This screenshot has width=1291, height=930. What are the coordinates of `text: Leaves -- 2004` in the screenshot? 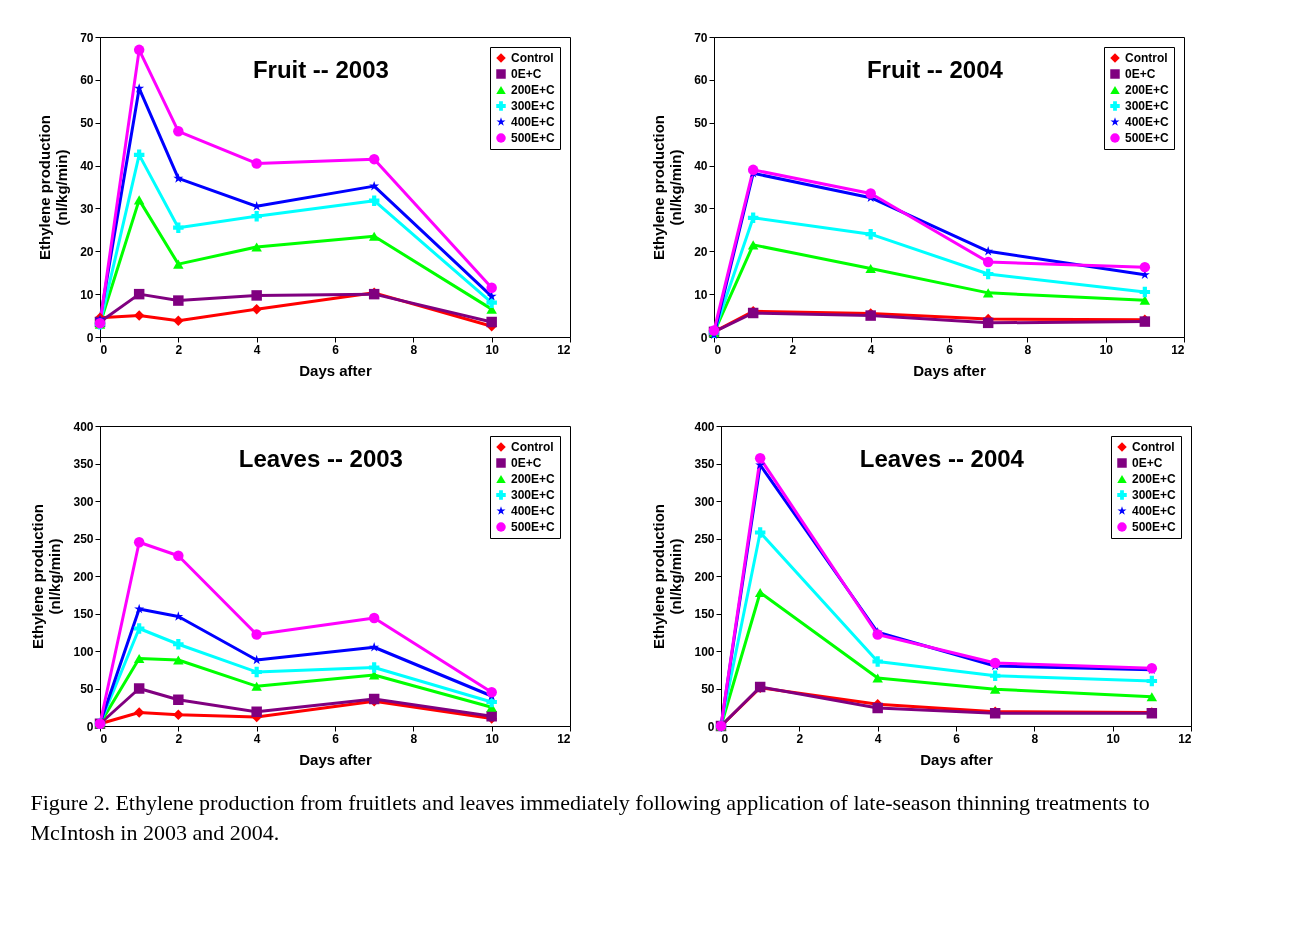 It's located at (942, 458).